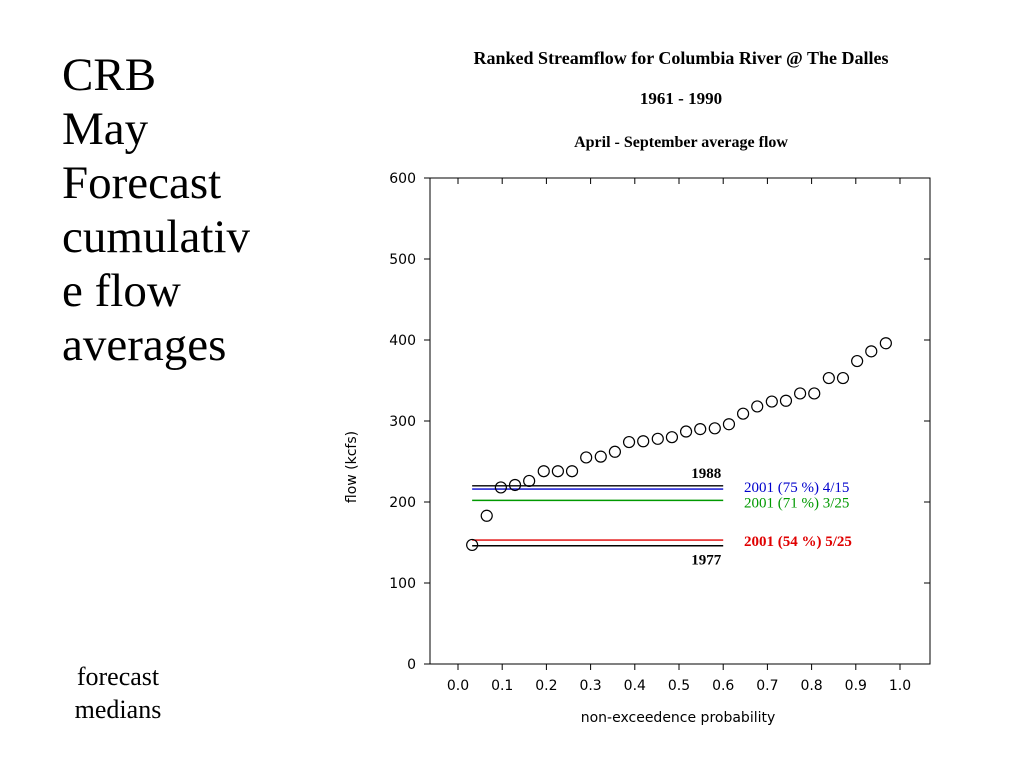 The image size is (1024, 768). I want to click on x-tick-label: 0.7, so click(767, 686).